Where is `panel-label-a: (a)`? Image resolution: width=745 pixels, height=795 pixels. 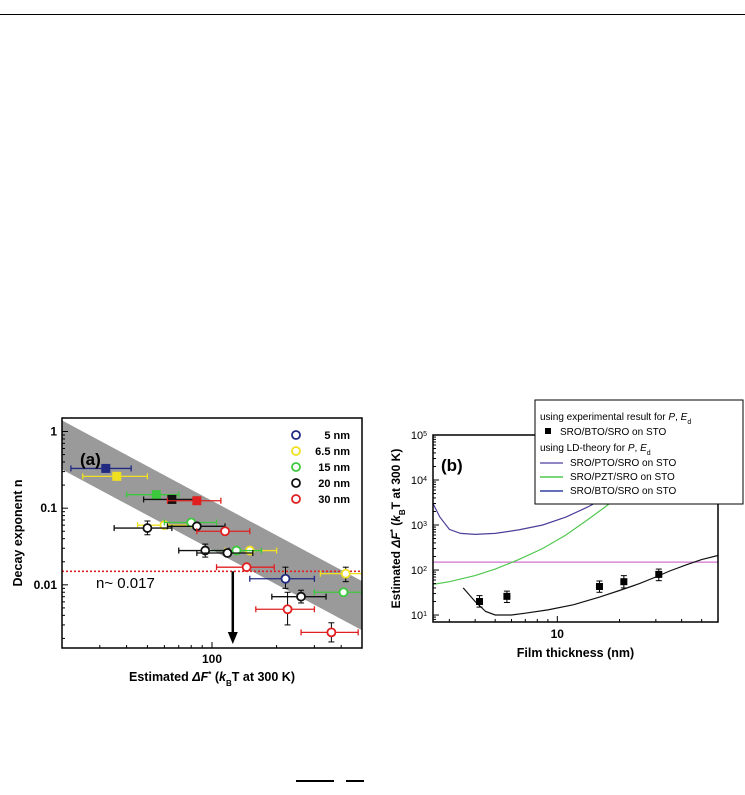
panel-label-a: (a) is located at coordinates (90, 459).